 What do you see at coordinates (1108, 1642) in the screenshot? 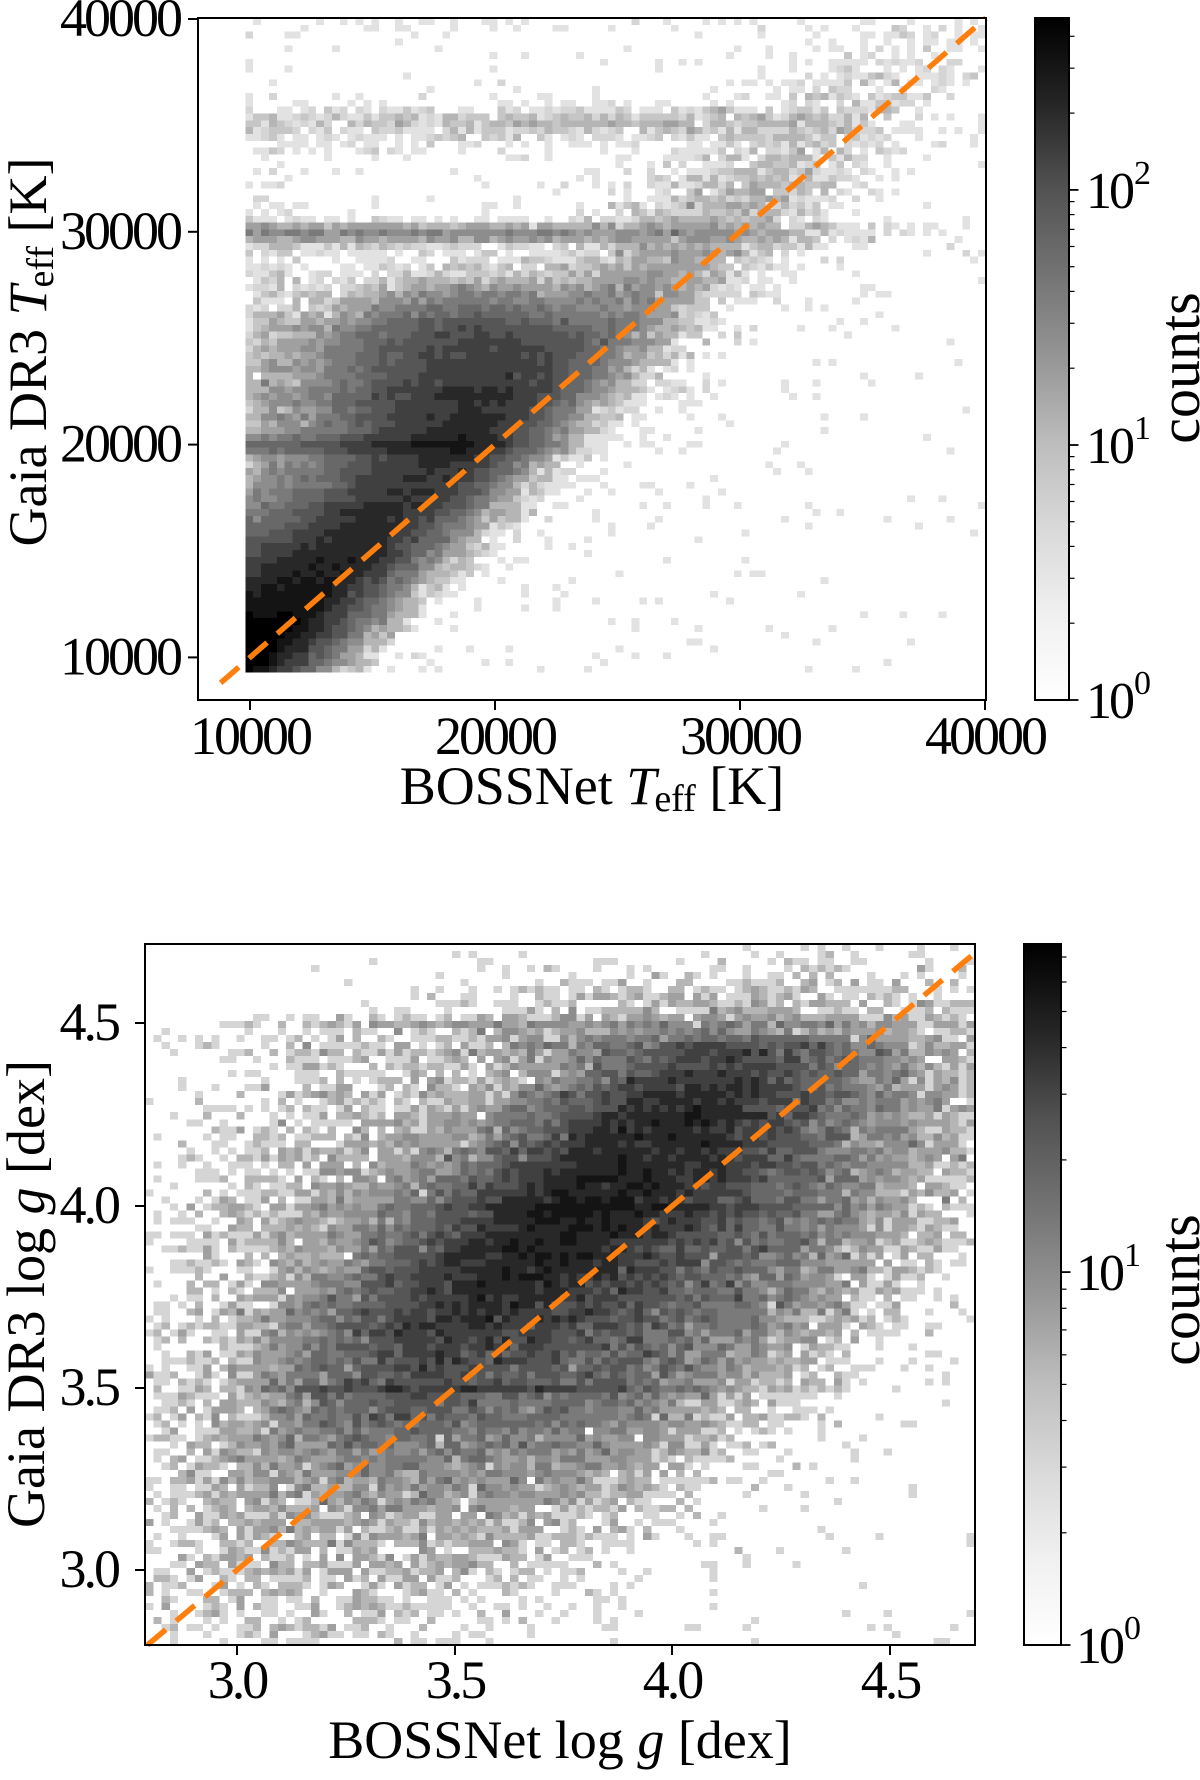
I see `svg-text: 10⁰` at bounding box center [1108, 1642].